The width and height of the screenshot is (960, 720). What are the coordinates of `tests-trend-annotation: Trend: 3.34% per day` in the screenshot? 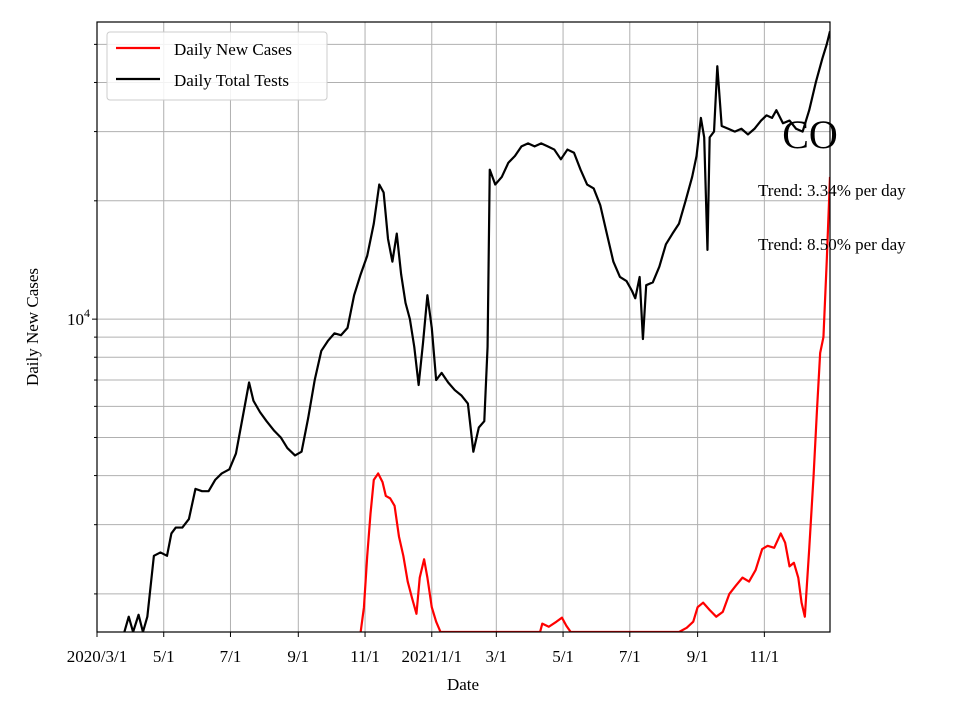 It's located at (832, 190).